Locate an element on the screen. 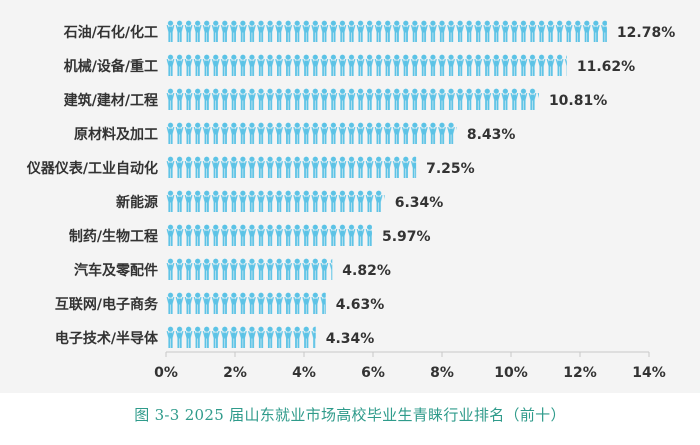 The image size is (700, 445). x-tick-label: 0% is located at coordinates (166, 373).